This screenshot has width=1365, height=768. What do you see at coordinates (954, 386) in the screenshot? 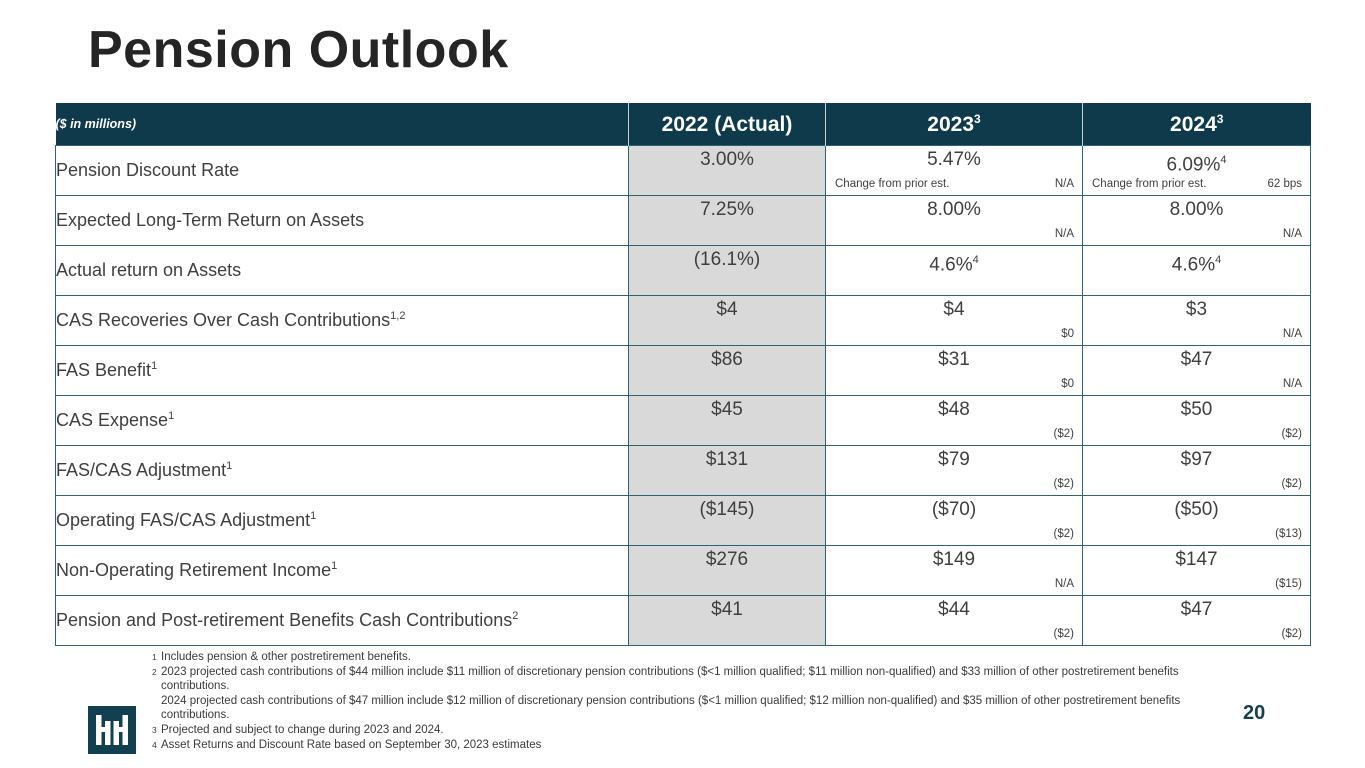
I see `change-from-prior-row: $0` at bounding box center [954, 386].